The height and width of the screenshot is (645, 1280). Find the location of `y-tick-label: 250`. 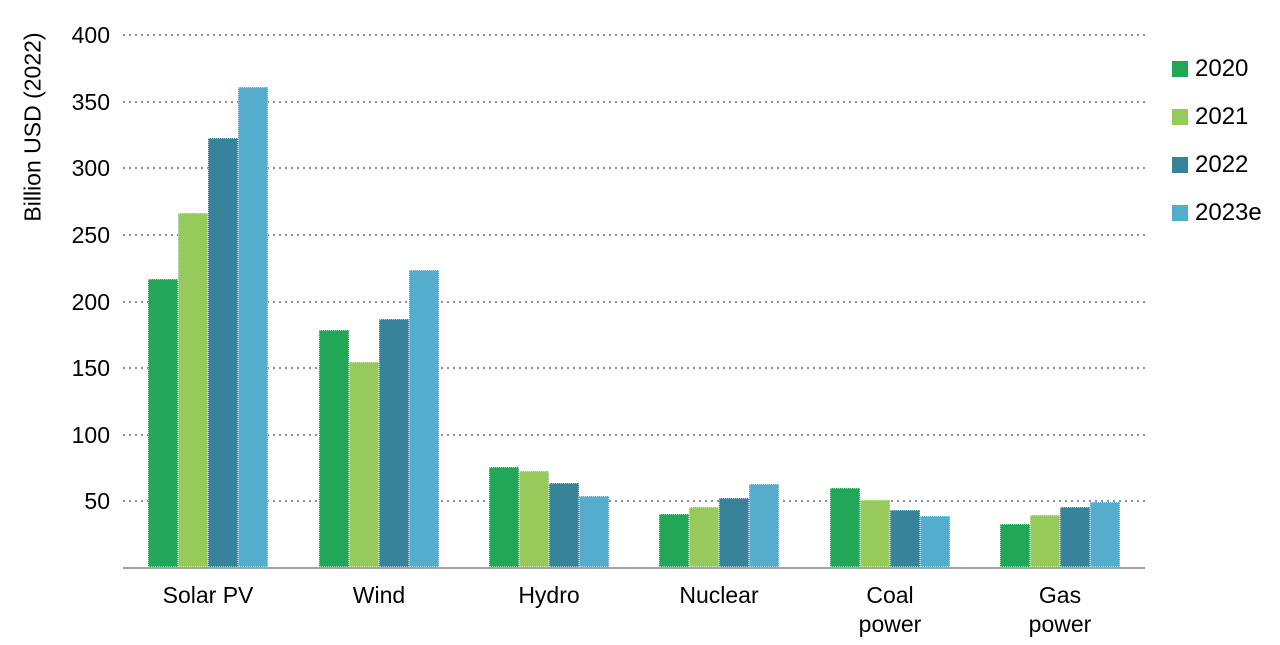

y-tick-label: 250 is located at coordinates (90, 234).